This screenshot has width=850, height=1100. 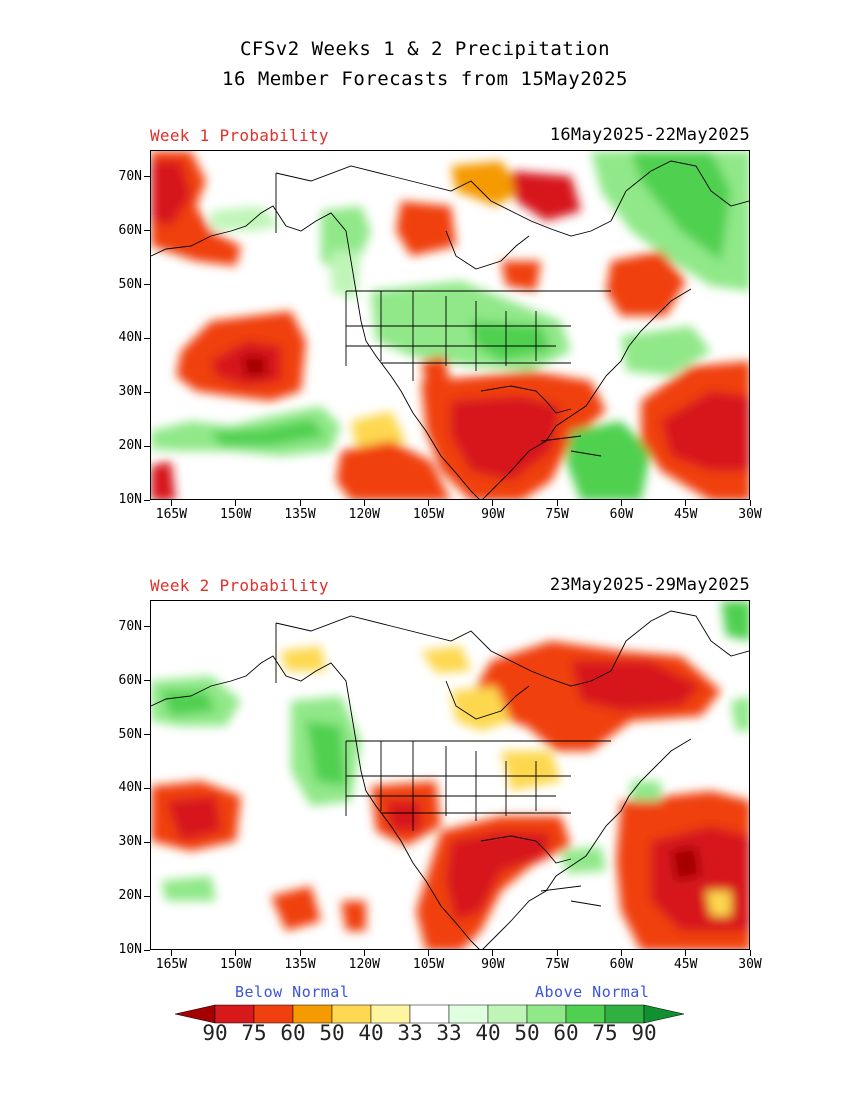 I want to click on week2-lon-label: 75W, so click(x=557, y=964).